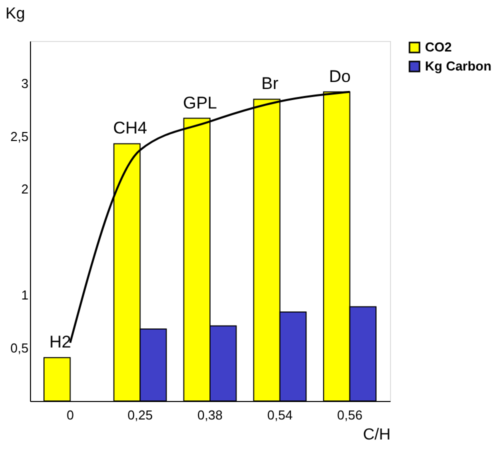 The height and width of the screenshot is (466, 503). Describe the element at coordinates (16, 14) in the screenshot. I see `y-axis-title: Kg` at that location.